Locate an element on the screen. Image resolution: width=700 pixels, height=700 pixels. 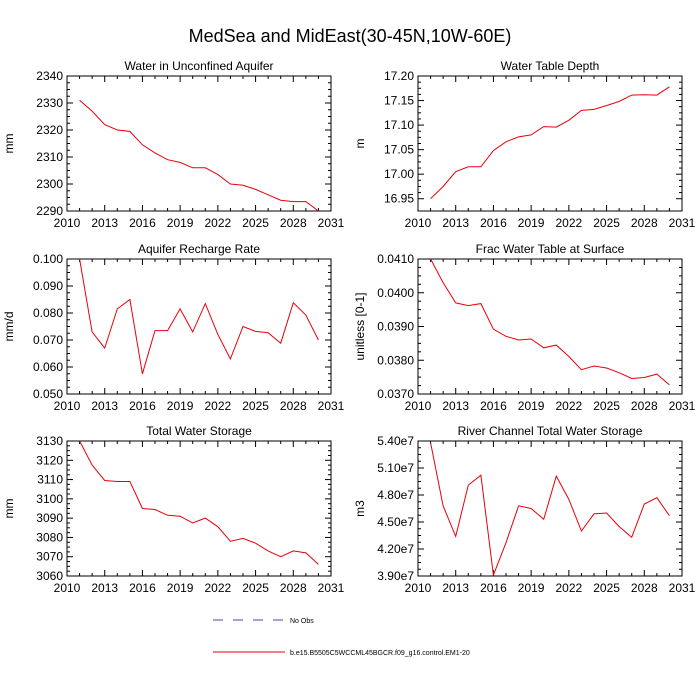
y-tick-label: 0.0390 is located at coordinates (395, 327).